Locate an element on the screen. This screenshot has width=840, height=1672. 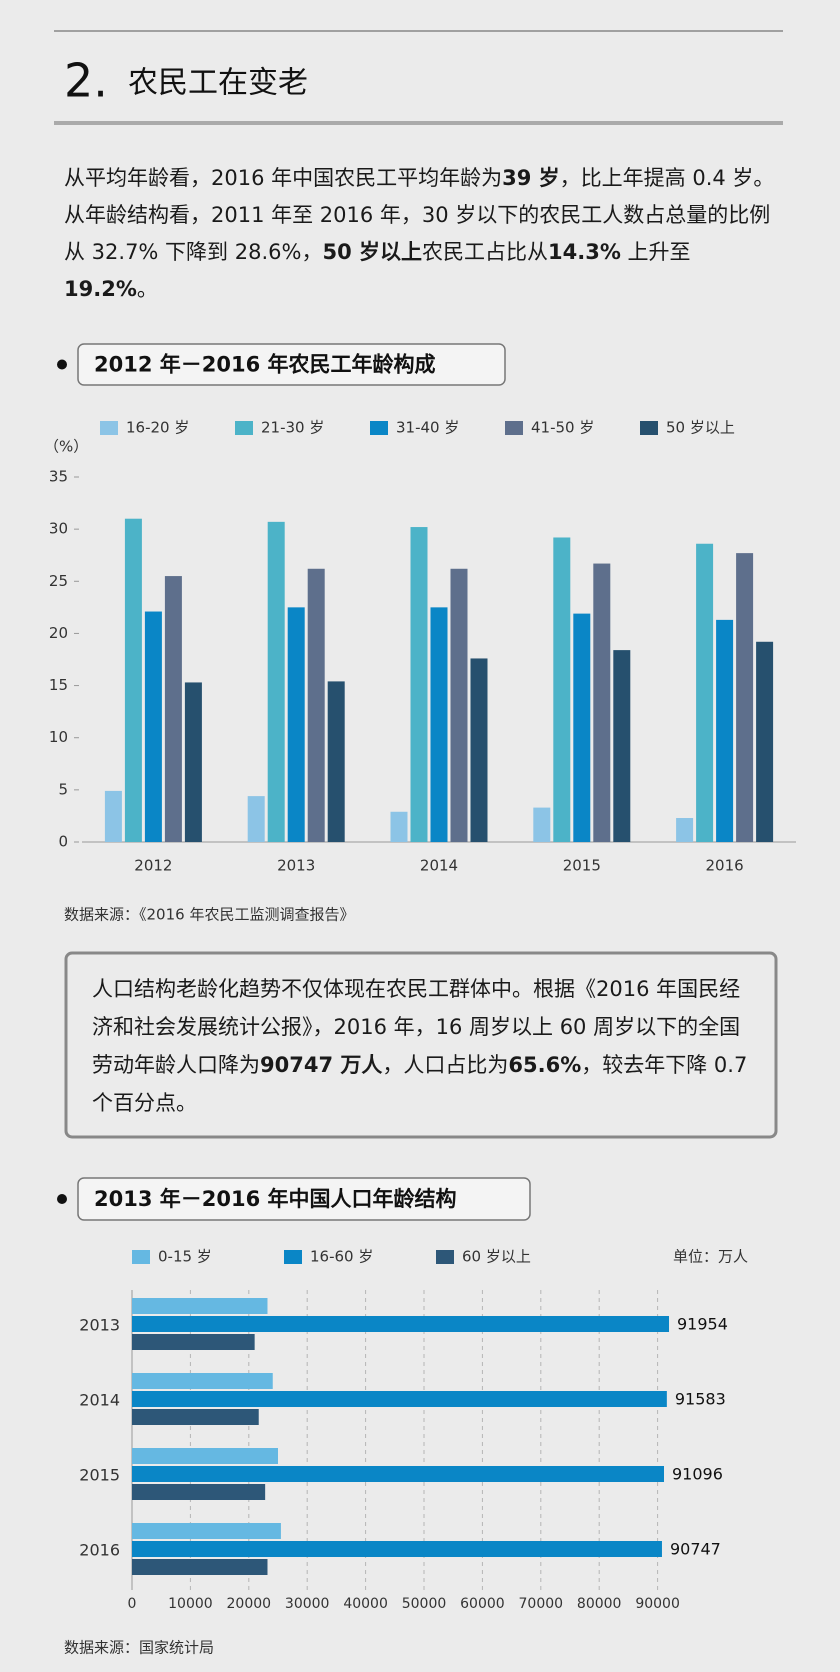
x-tick-label: 40000 is located at coordinates (365, 1604).